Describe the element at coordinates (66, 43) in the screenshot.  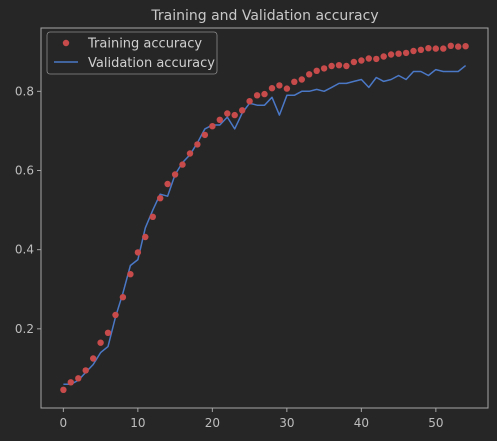
I see `legend-marker-training` at that location.